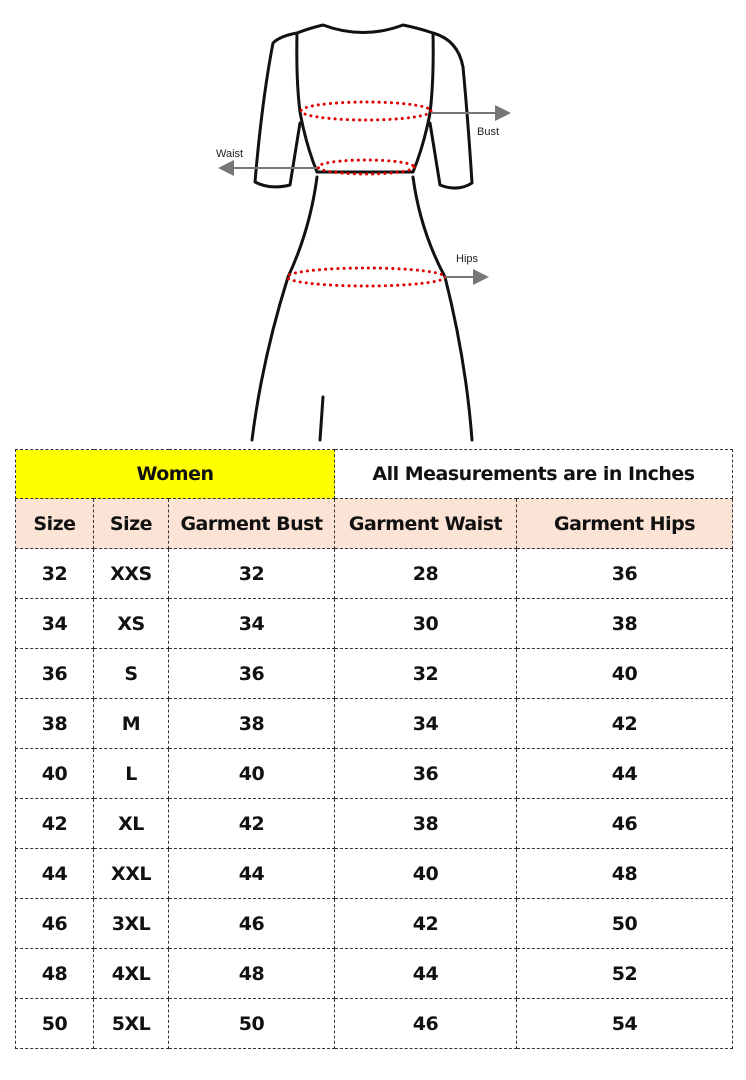 The width and height of the screenshot is (746, 1080). I want to click on table-row: 32 XXS 32 28 36, so click(374, 573).